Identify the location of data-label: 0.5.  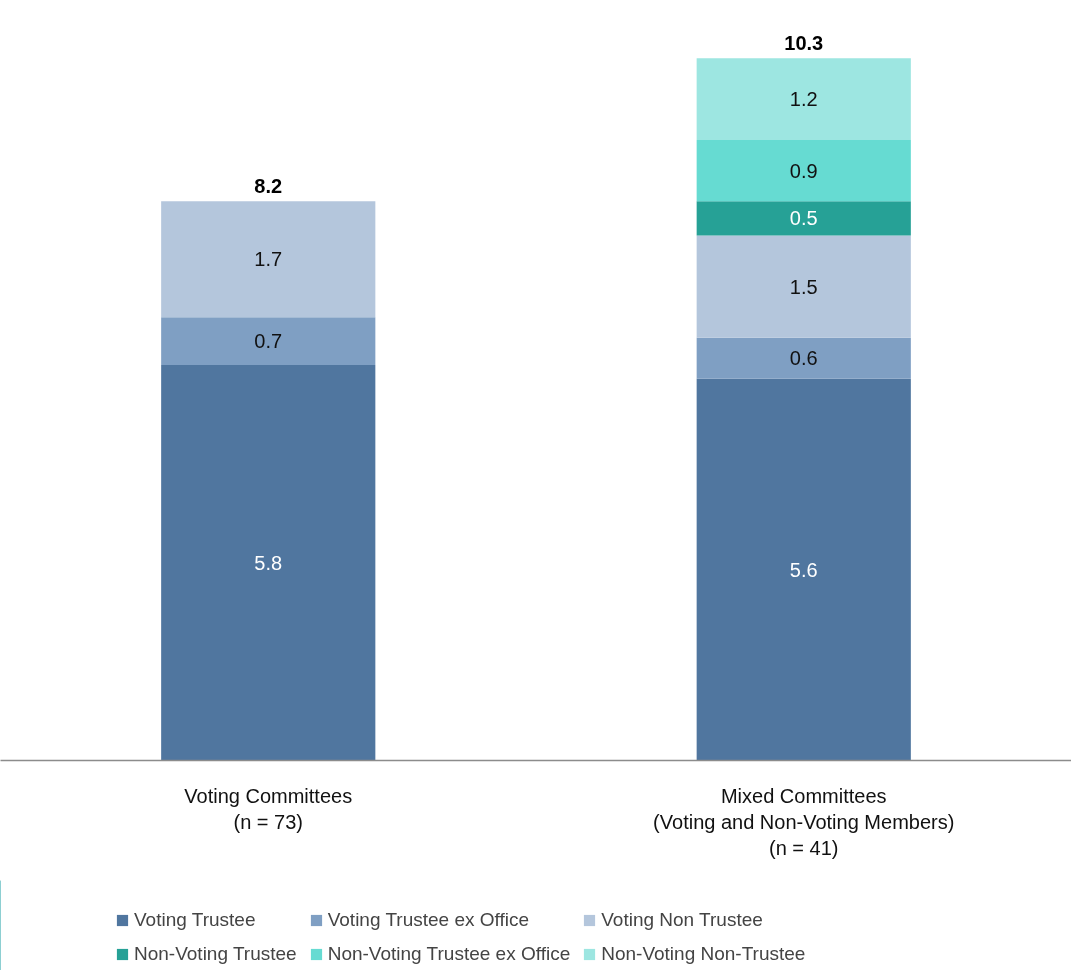
(803, 218).